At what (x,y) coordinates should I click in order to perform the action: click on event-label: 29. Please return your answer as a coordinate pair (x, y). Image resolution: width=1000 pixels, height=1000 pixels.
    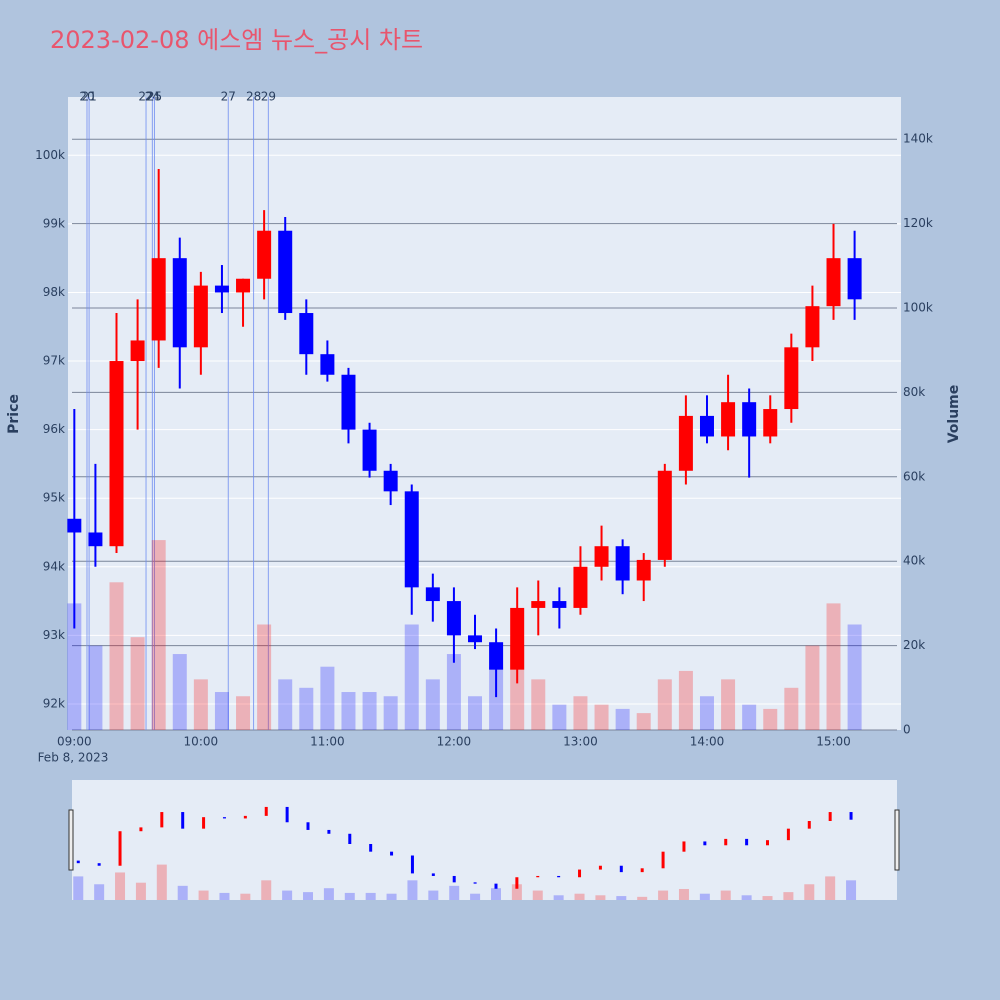
    Looking at the image, I should click on (268, 97).